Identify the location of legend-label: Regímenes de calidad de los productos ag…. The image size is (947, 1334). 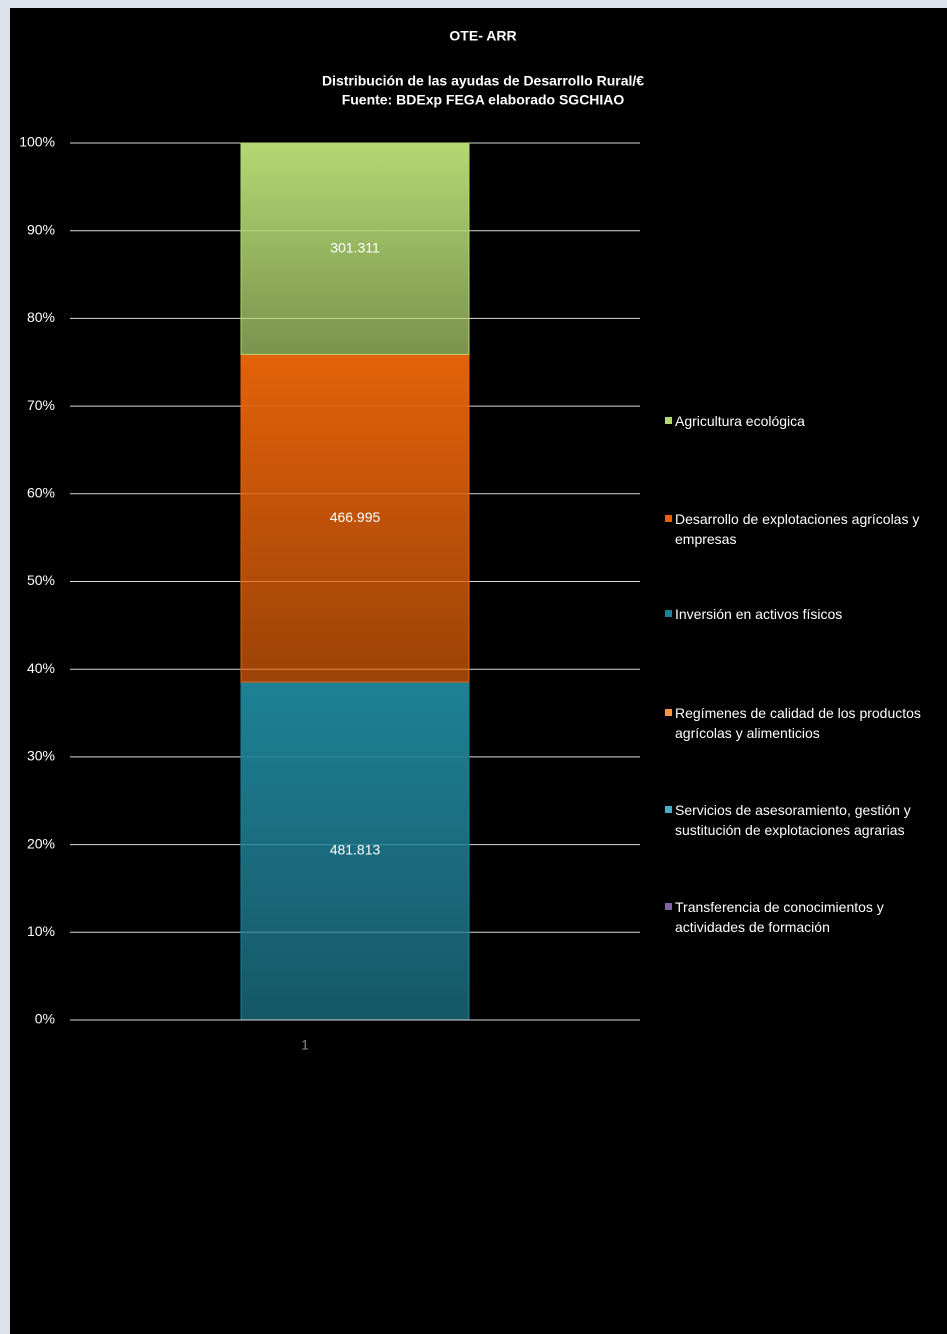
(798, 723).